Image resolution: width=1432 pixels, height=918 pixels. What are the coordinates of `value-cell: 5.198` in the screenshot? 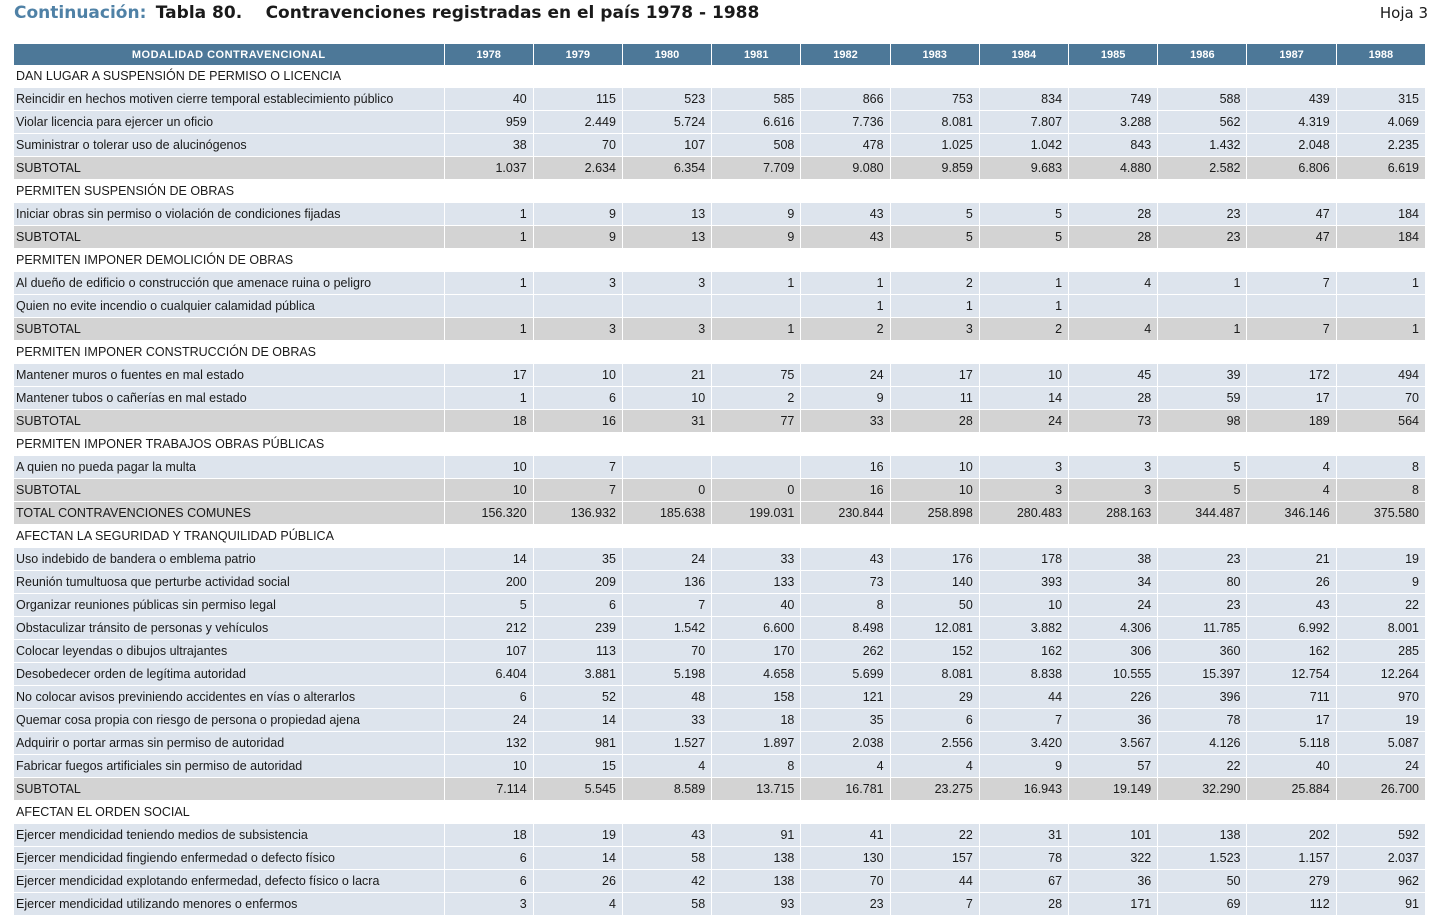 It's located at (667, 674).